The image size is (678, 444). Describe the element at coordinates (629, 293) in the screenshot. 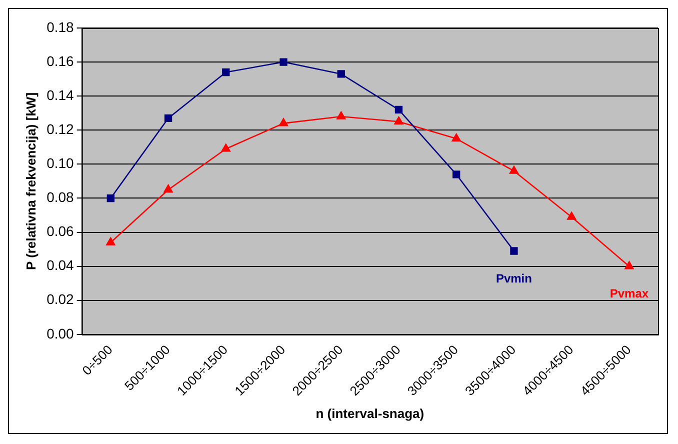

I see `series-label: Pvmax` at that location.